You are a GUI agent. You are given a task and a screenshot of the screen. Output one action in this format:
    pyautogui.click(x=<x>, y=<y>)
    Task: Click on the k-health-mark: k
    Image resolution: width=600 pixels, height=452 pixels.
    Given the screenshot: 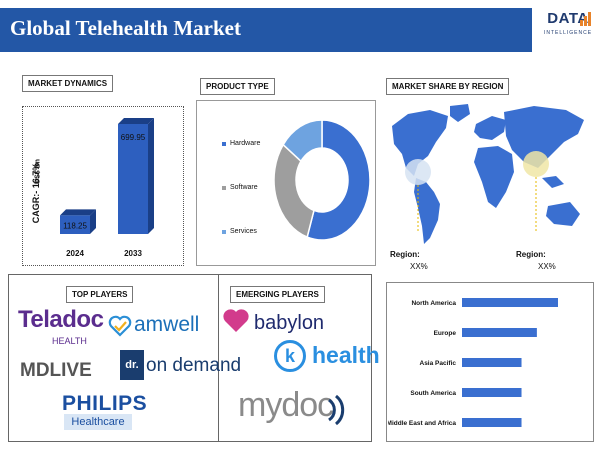 What is the action you would take?
    pyautogui.click(x=290, y=356)
    